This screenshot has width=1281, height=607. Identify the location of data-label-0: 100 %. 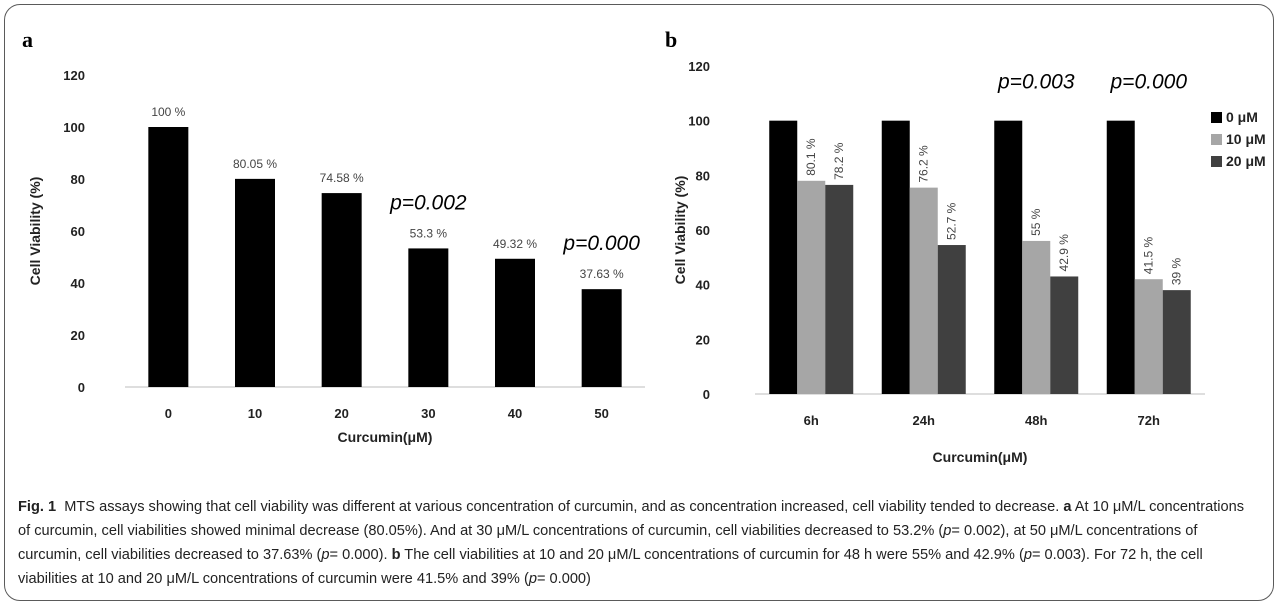
(168, 112).